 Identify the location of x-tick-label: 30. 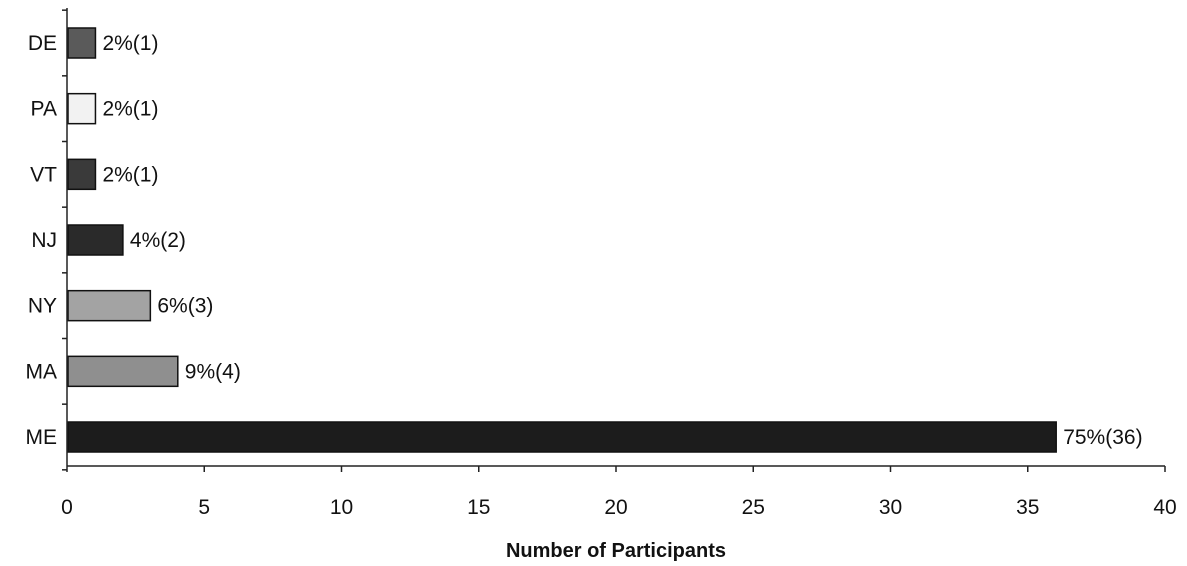
(890, 507).